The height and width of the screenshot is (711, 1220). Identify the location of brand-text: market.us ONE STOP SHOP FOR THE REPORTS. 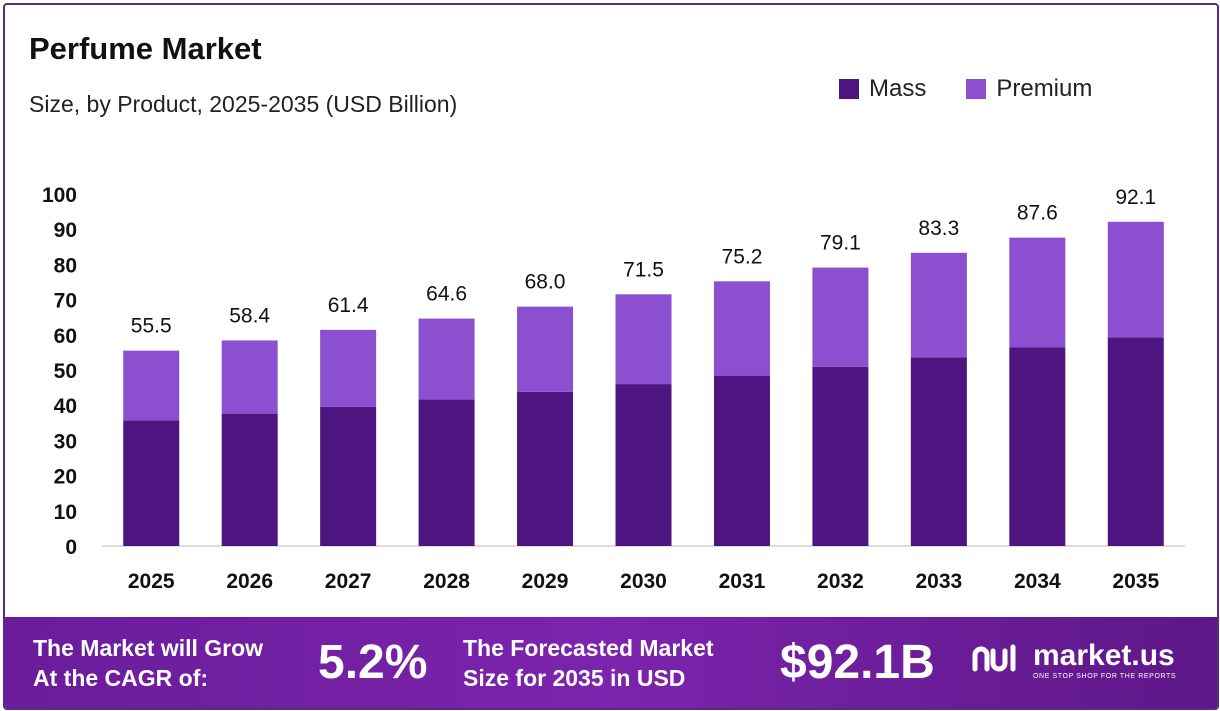
(1105, 660).